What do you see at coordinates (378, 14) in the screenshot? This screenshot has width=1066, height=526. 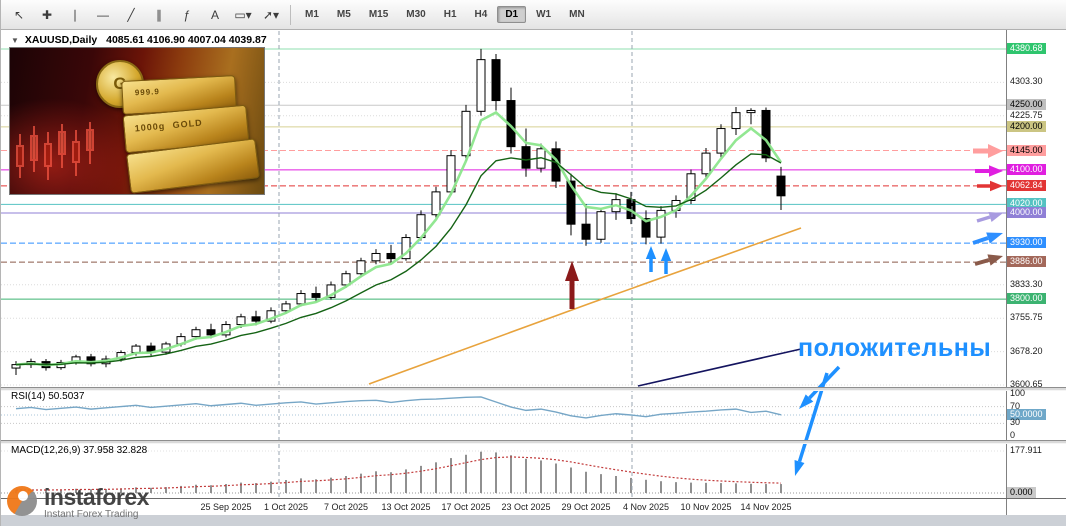 I see `timeframe-M15: M15` at bounding box center [378, 14].